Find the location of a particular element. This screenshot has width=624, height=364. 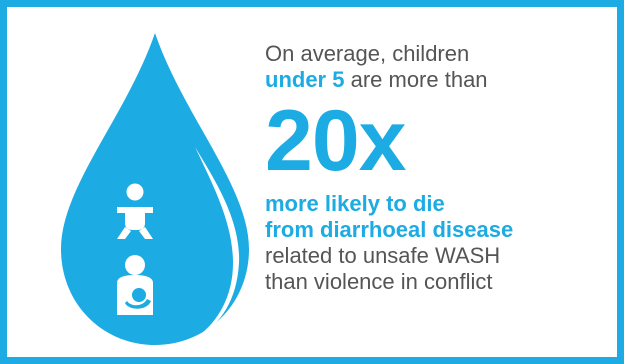

intro-line-1: On average, children is located at coordinates (367, 53).